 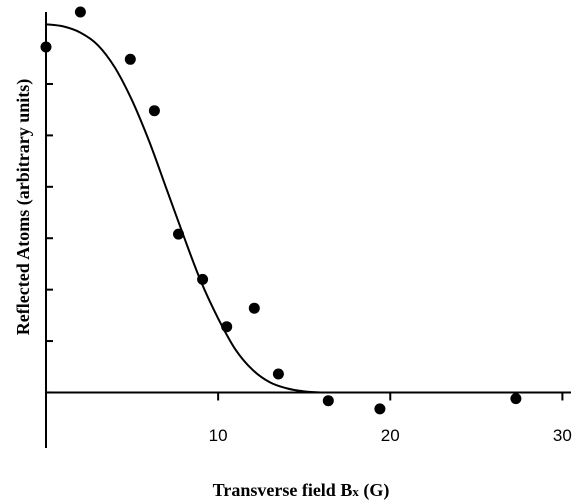 What do you see at coordinates (23, 207) in the screenshot?
I see `y-axis-title: Reflected Atoms (arbitrary units)` at bounding box center [23, 207].